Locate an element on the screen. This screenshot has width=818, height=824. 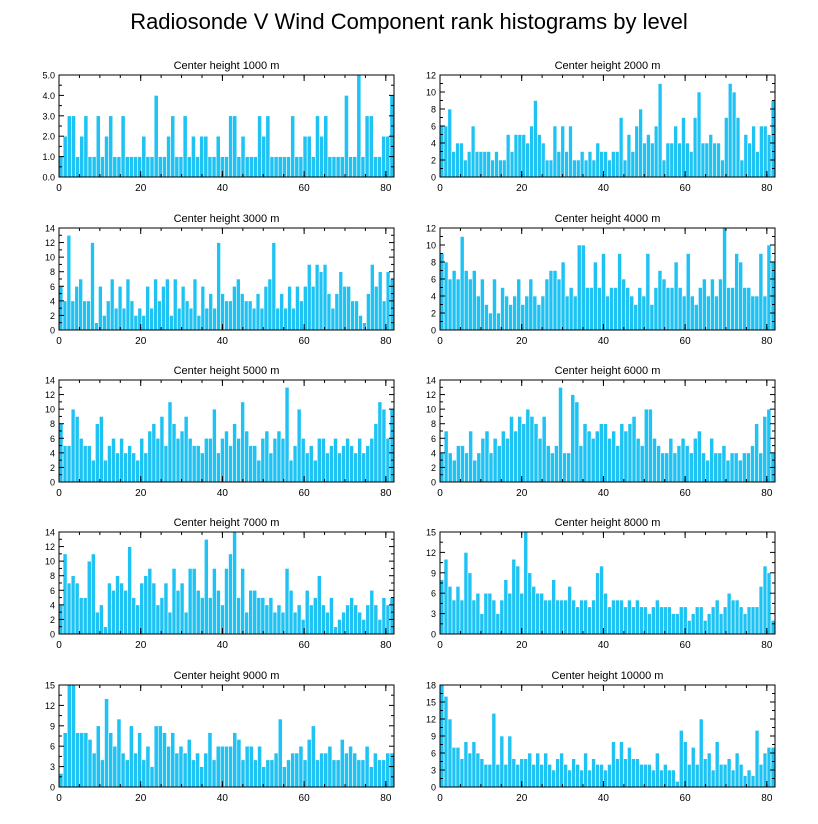
x-tick-label: 0 is located at coordinates (59, 493).